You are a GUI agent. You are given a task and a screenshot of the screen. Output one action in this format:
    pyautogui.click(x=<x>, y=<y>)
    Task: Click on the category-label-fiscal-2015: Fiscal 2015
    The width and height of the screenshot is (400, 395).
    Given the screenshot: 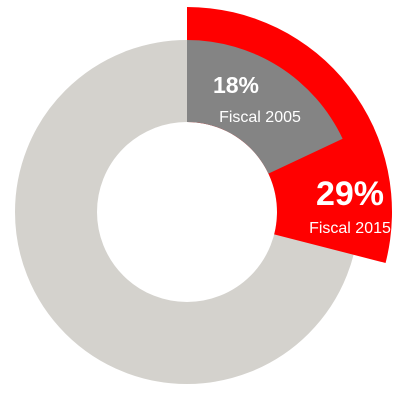 What is the action you would take?
    pyautogui.click(x=350, y=228)
    